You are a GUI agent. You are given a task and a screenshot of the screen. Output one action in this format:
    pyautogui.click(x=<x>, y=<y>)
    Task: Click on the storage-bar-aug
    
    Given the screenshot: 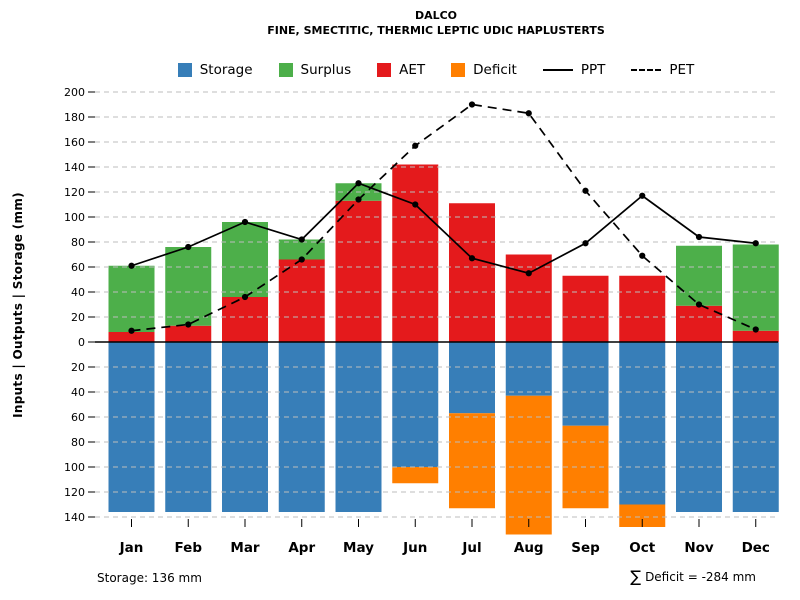 What is the action you would take?
    pyautogui.click(x=528, y=369)
    